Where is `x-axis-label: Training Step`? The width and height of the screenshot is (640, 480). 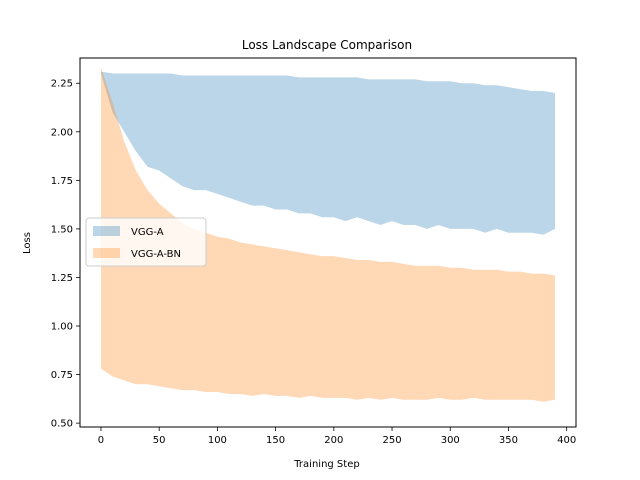 x-axis-label: Training Step is located at coordinates (326, 464).